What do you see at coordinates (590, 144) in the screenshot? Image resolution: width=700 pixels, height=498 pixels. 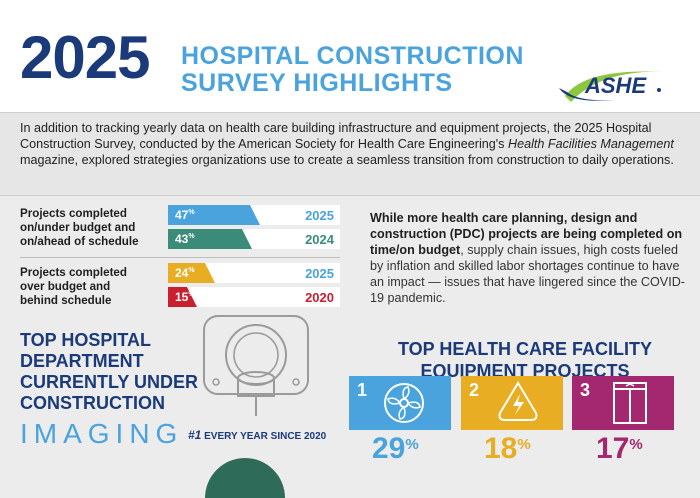 I see `magazine-name: Health Facilities Management` at bounding box center [590, 144].